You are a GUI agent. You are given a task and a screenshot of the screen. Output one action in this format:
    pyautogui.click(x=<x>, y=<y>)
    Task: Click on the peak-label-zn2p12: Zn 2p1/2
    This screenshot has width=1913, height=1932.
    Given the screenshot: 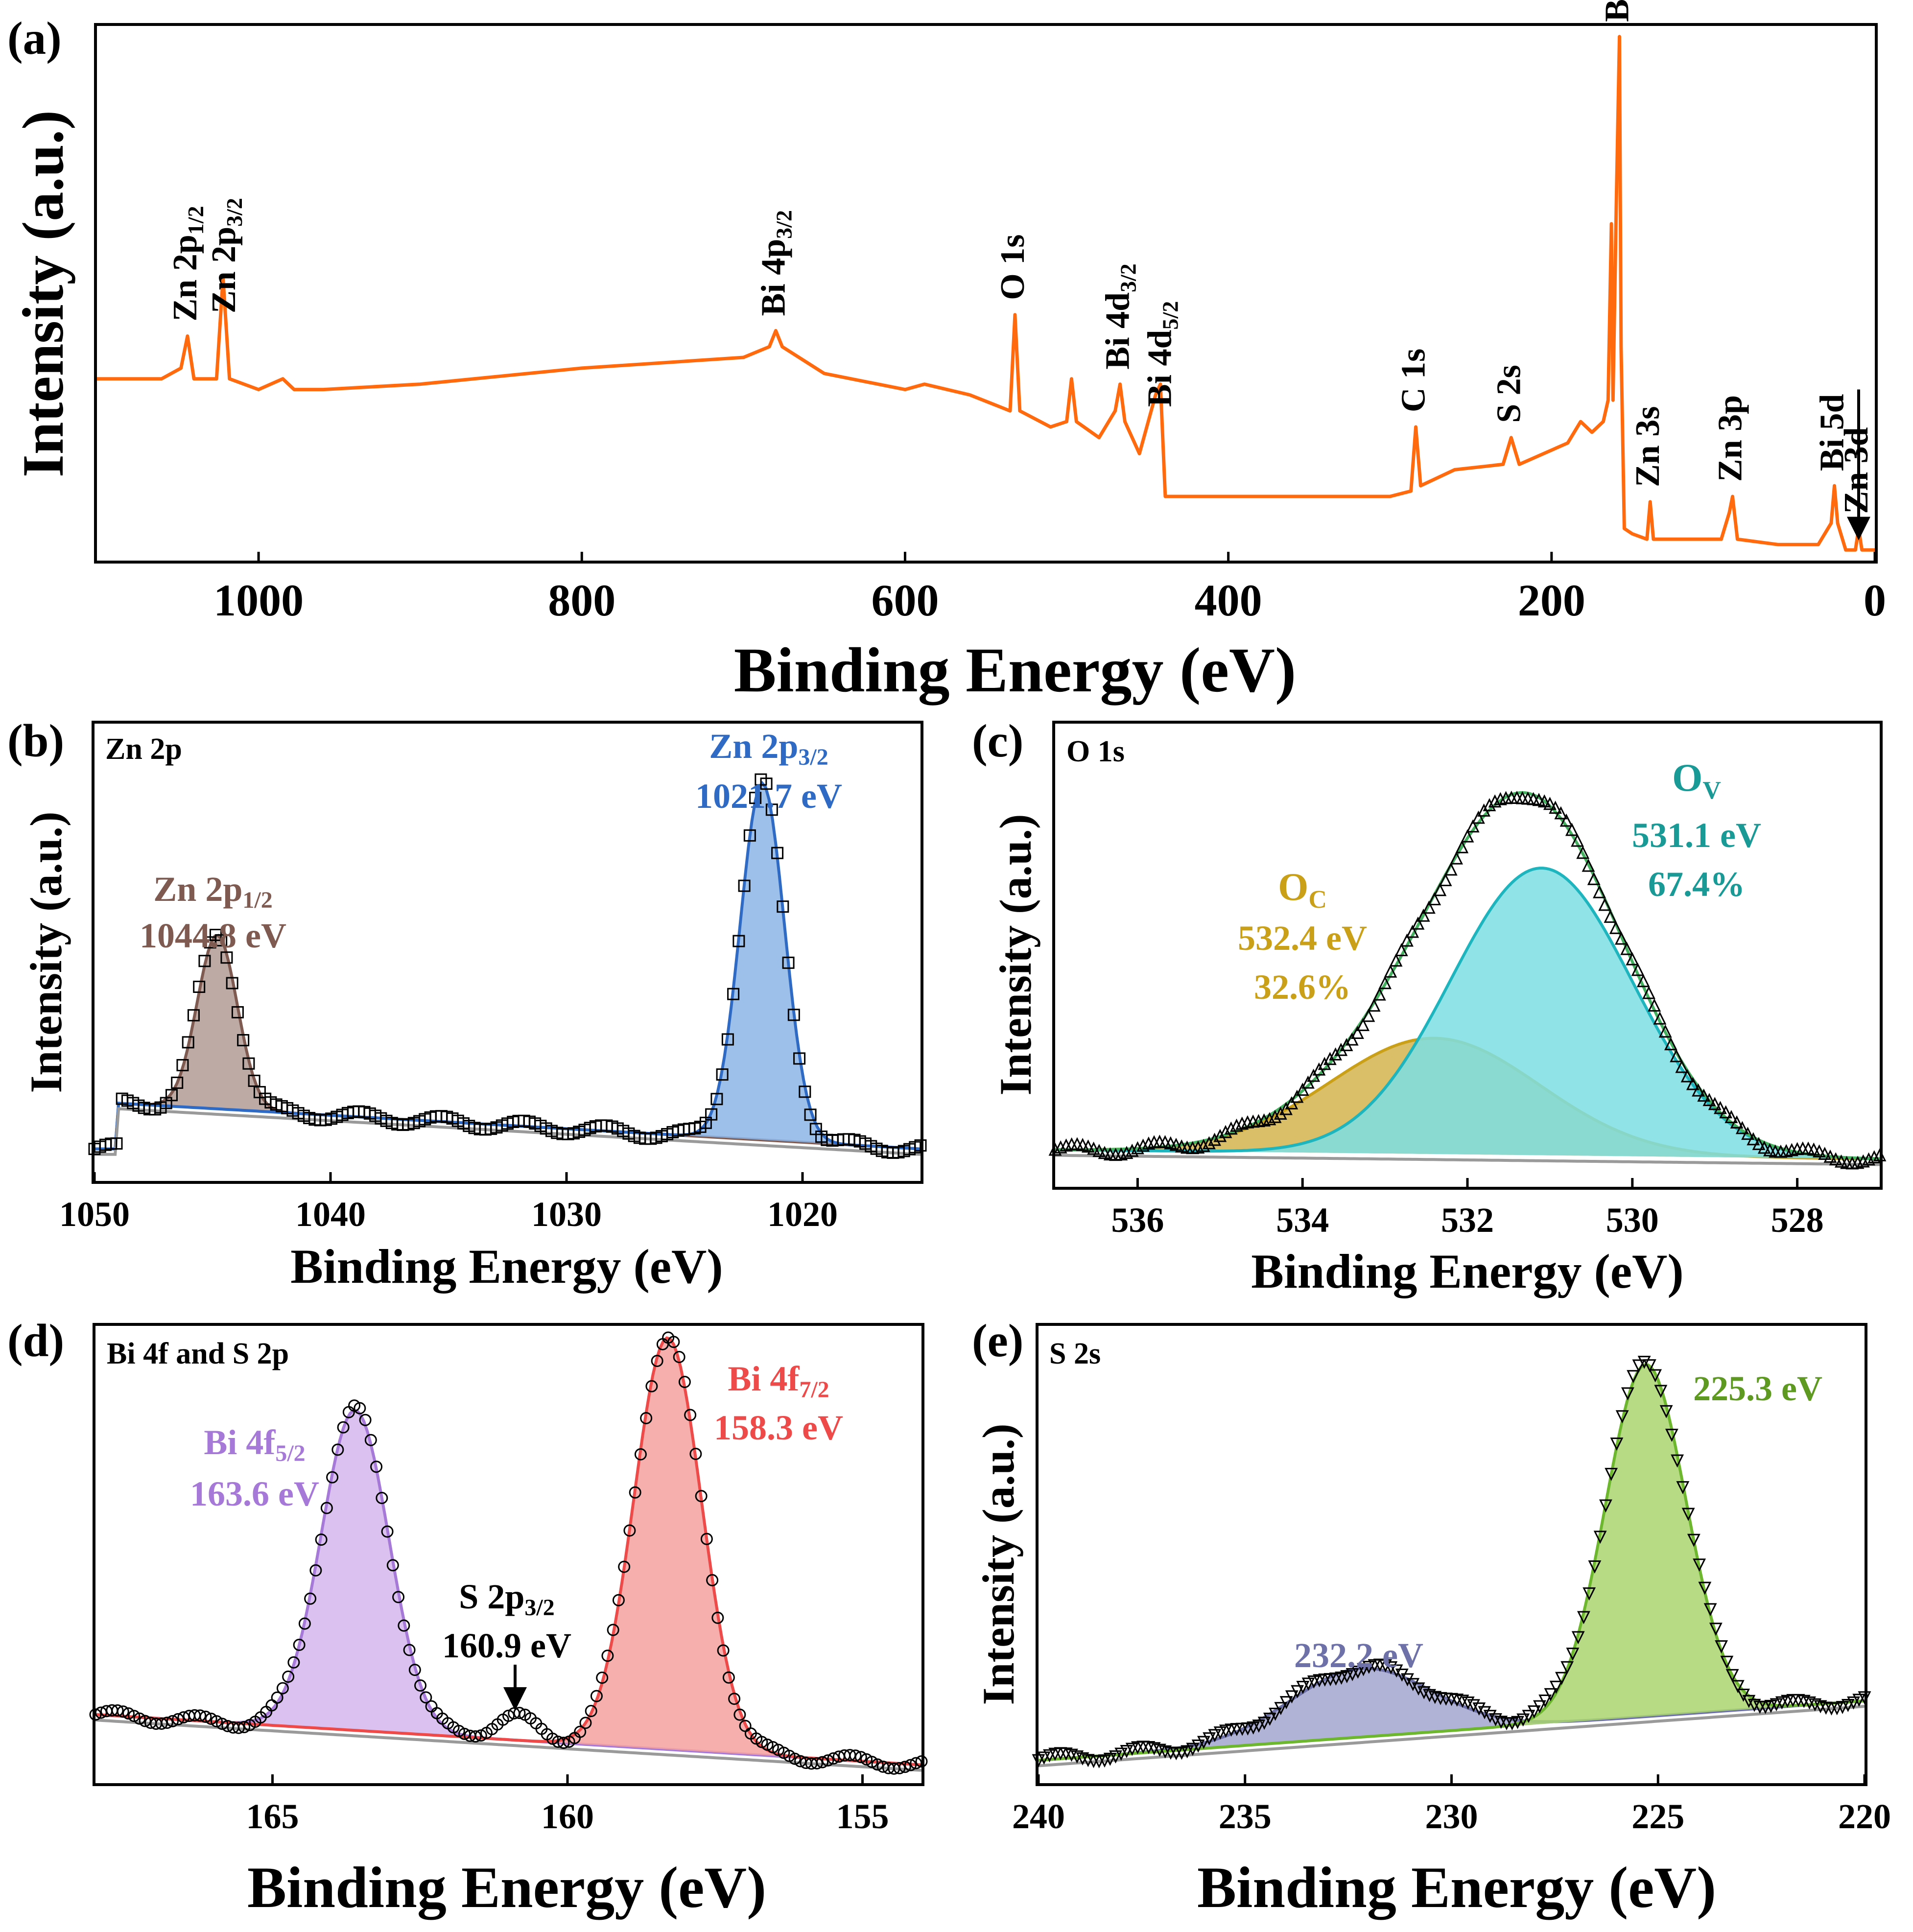 What is the action you would take?
    pyautogui.click(x=213, y=892)
    